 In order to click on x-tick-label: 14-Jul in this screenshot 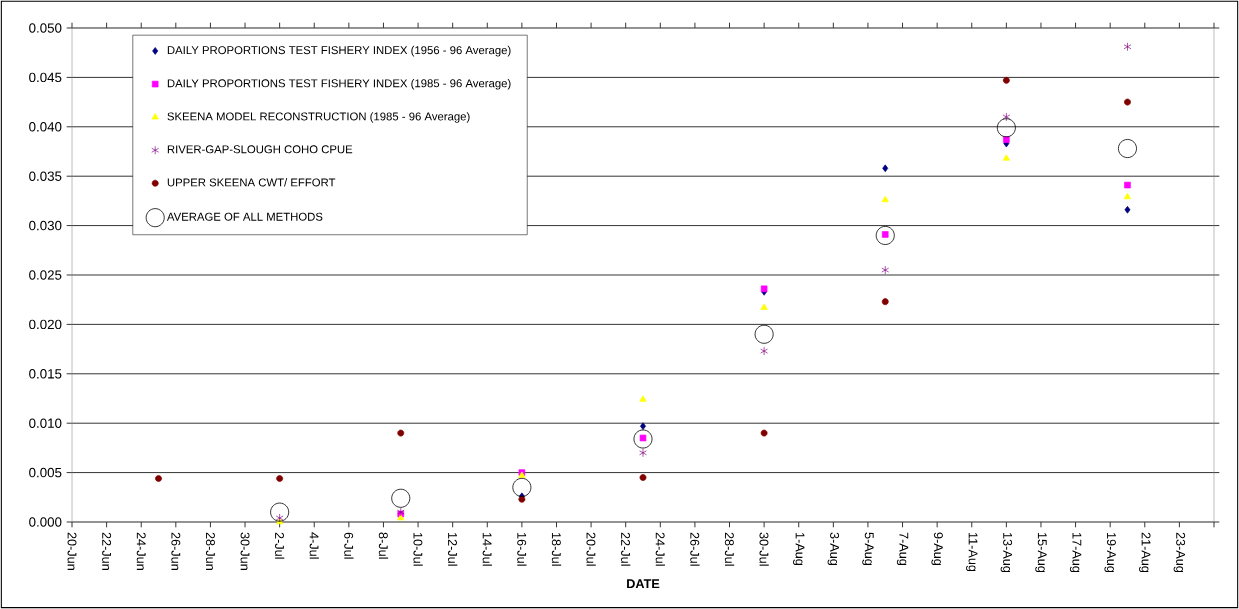, I will do `click(487, 549)`.